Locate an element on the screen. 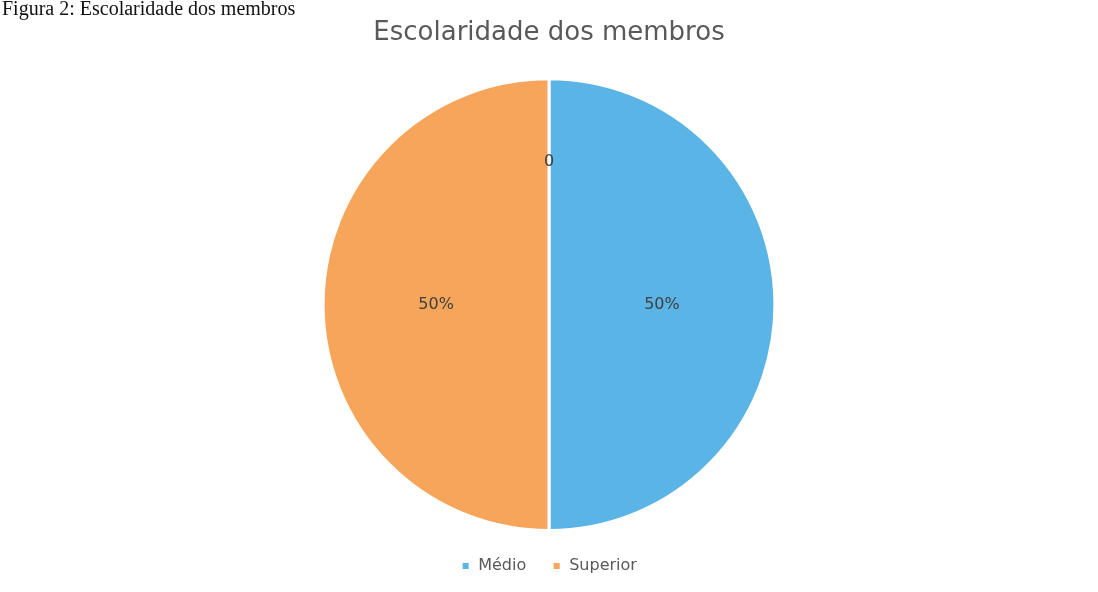 This screenshot has height=592, width=1098. legend-label: Médio is located at coordinates (502, 565).